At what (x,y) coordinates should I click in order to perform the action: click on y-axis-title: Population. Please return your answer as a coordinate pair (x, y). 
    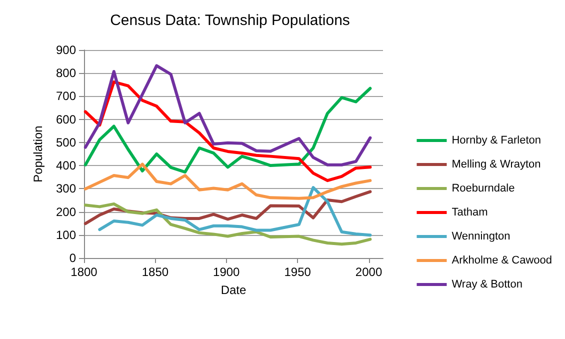
    Looking at the image, I should click on (38, 154).